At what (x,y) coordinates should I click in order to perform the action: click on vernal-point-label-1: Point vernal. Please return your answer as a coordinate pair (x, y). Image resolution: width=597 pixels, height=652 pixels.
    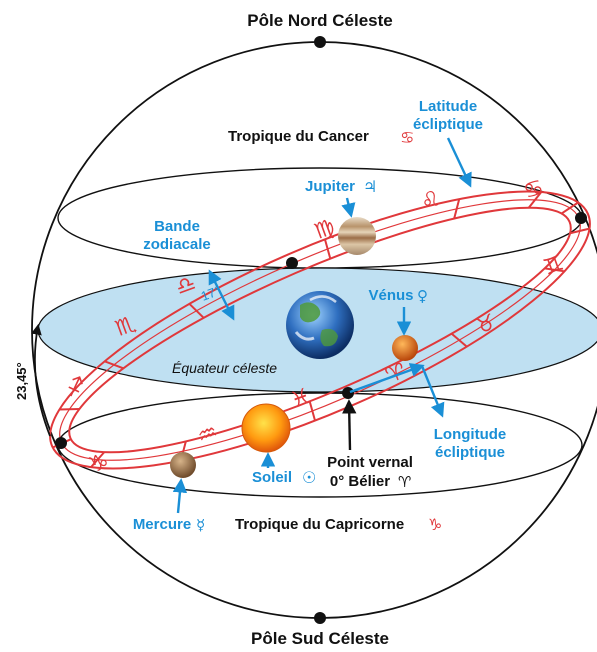
    Looking at the image, I should click on (370, 462).